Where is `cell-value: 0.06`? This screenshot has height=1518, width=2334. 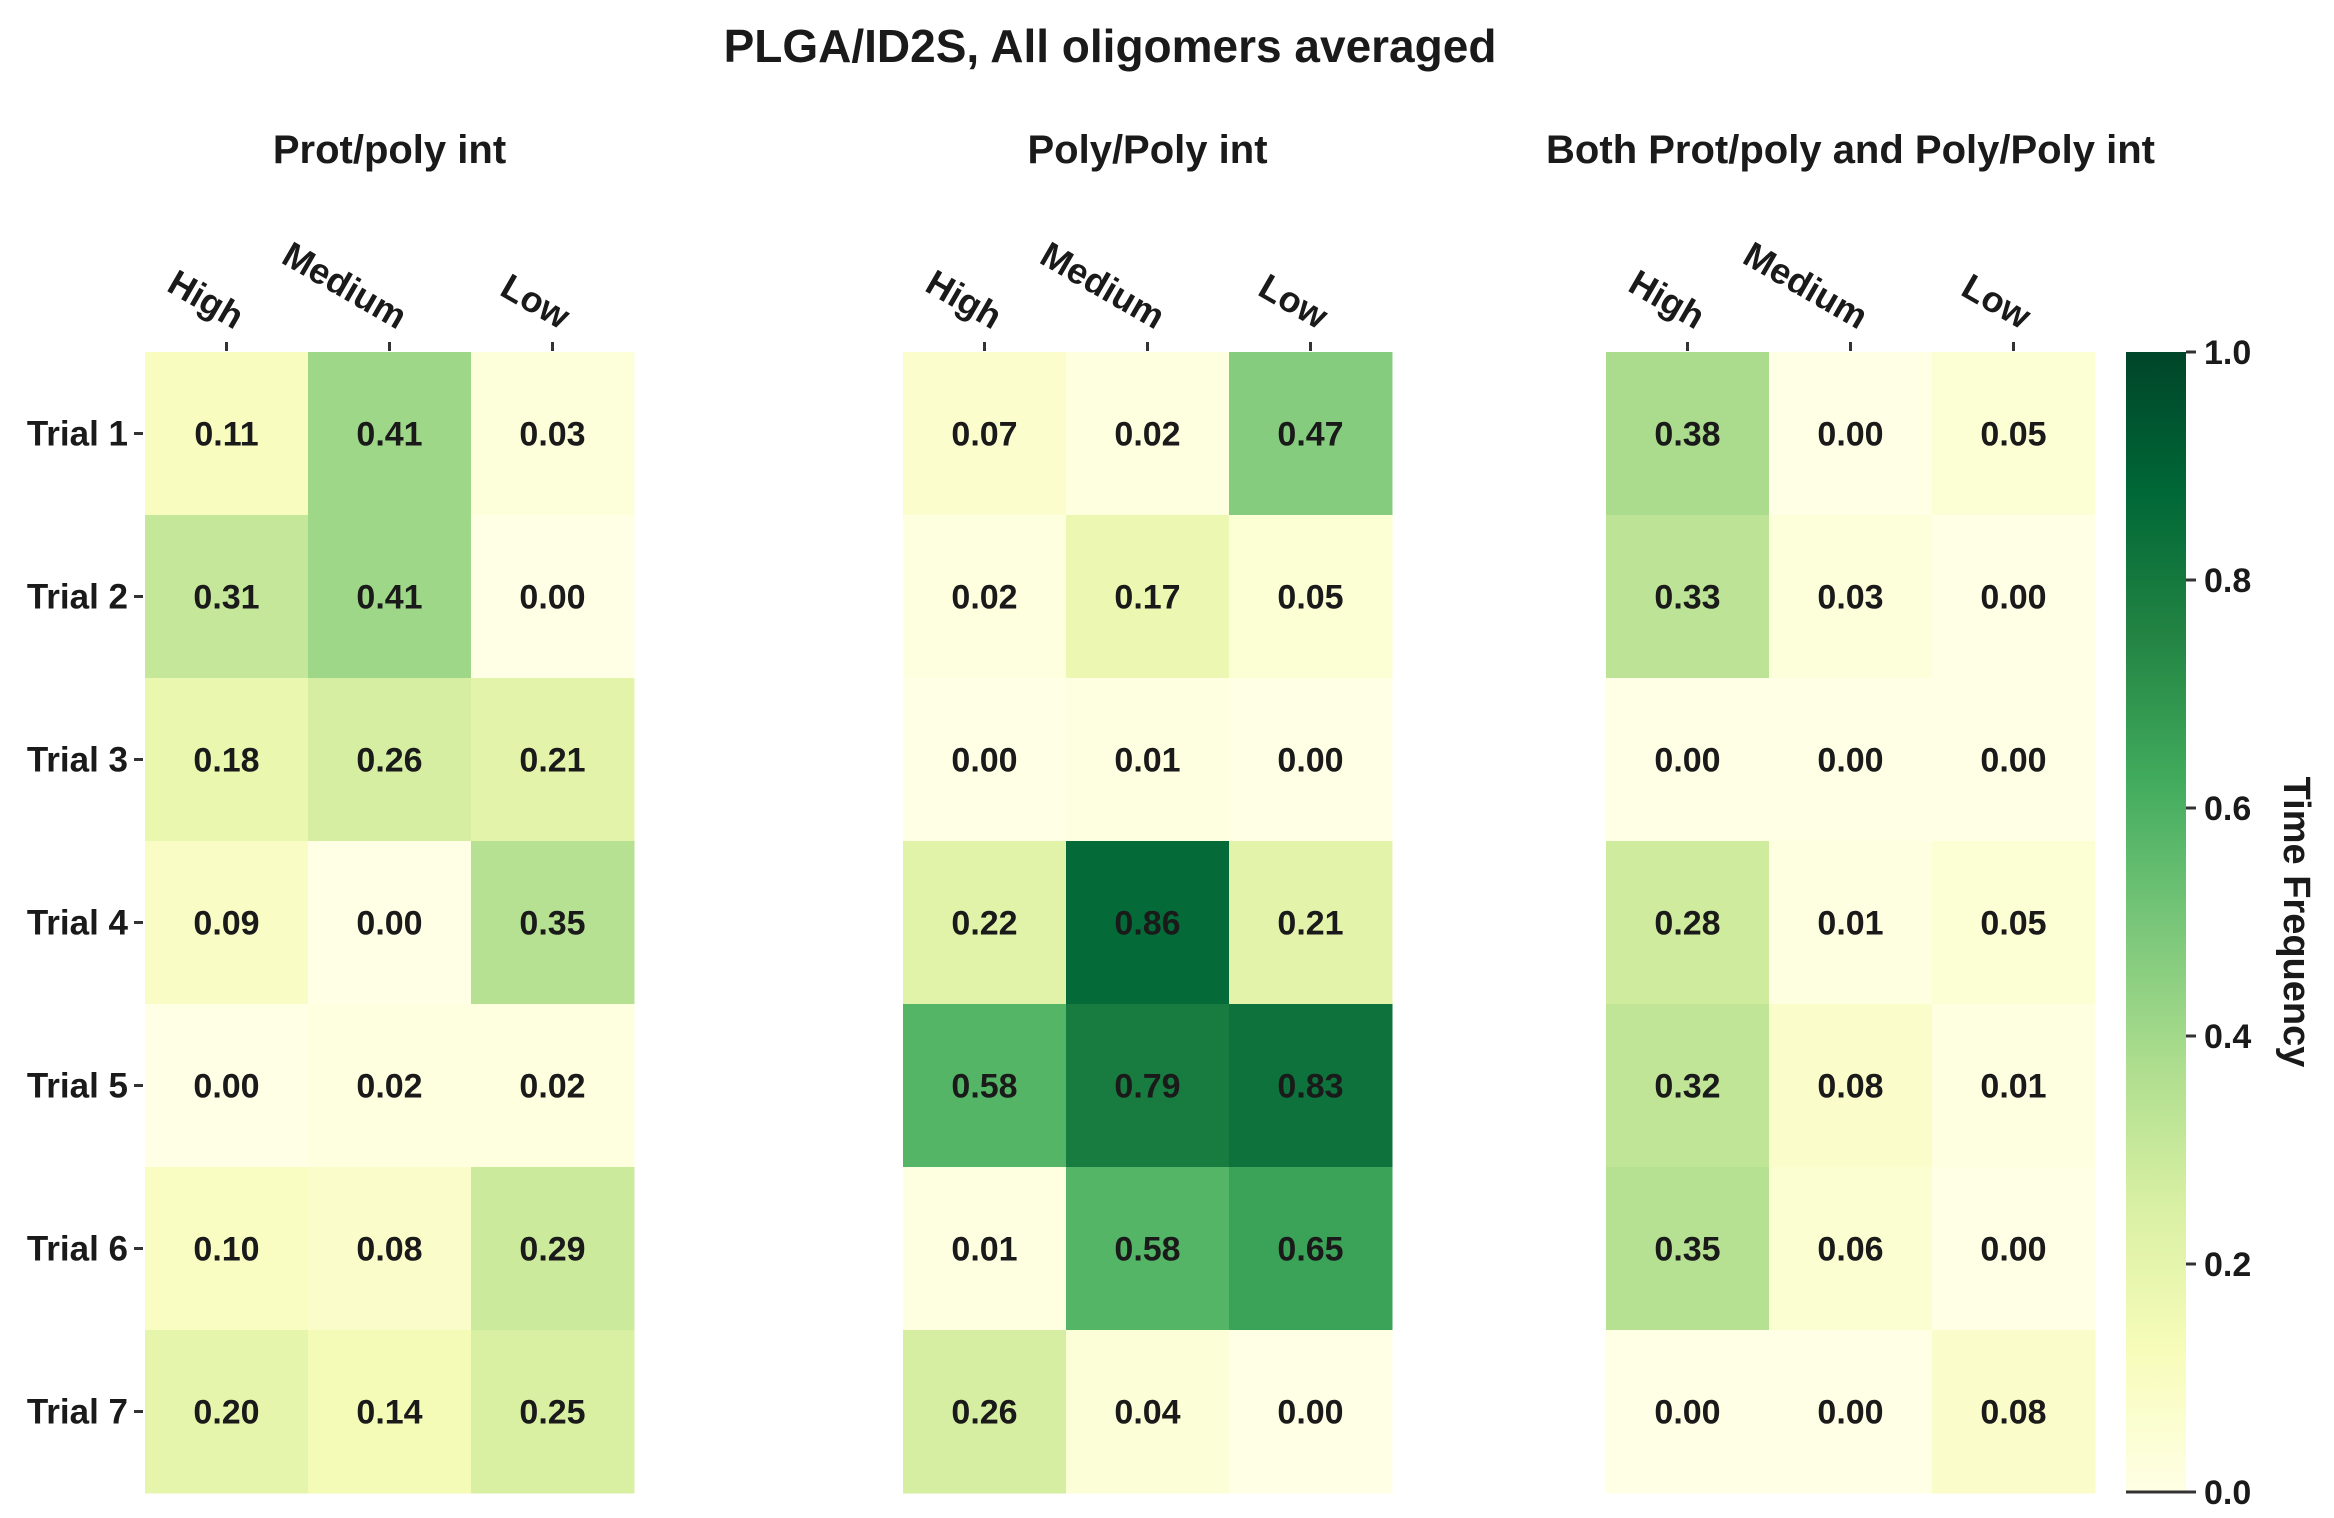 cell-value: 0.06 is located at coordinates (1850, 1250).